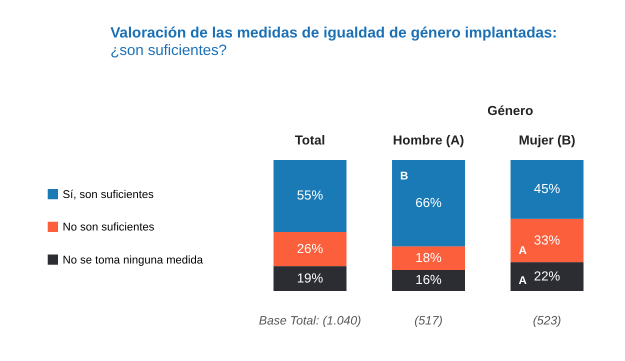  What do you see at coordinates (133, 260) in the screenshot?
I see `legend-label: No se toma ninguna medida` at bounding box center [133, 260].